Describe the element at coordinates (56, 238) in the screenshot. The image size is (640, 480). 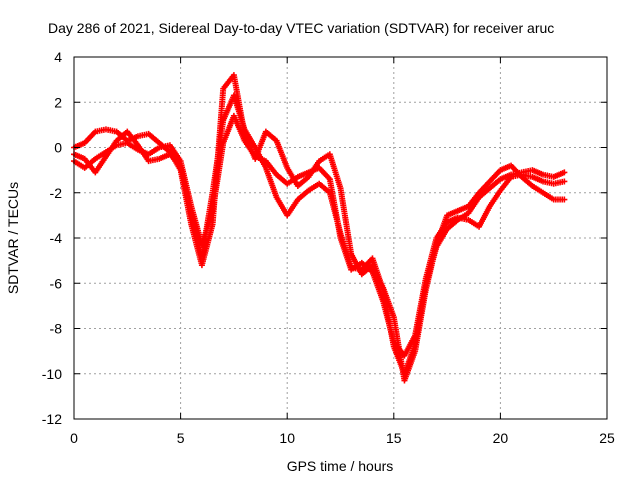
I see `y-tick-label: -4` at that location.